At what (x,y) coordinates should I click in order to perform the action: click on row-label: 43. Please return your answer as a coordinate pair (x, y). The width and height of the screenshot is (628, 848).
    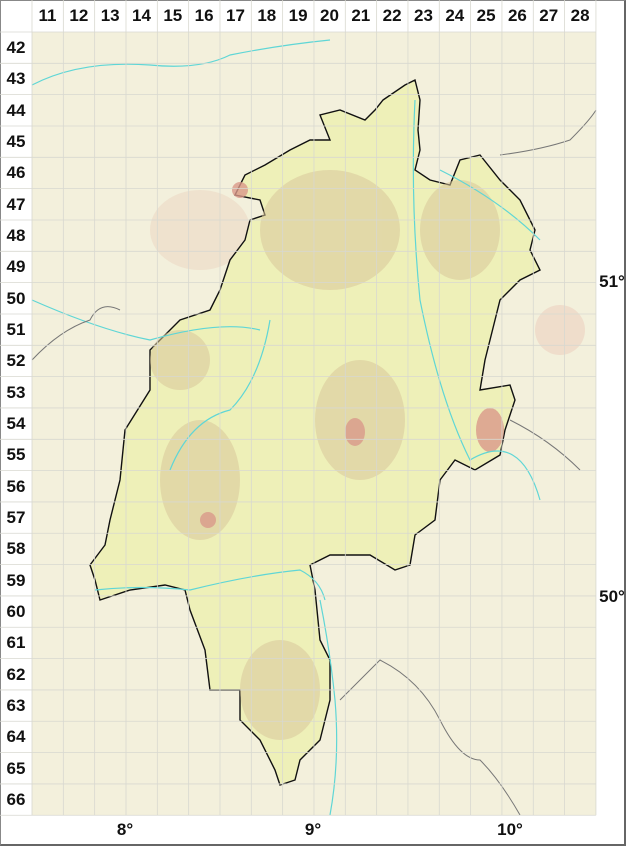
    Looking at the image, I should click on (16, 79).